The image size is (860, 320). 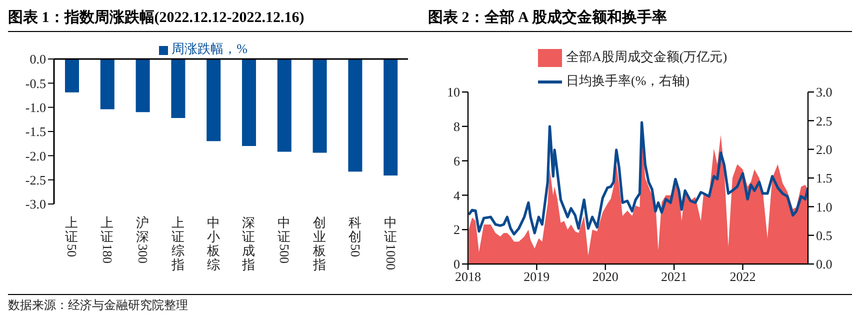 What do you see at coordinates (674, 276) in the screenshot?
I see `x-tick-label: 2021` at bounding box center [674, 276].